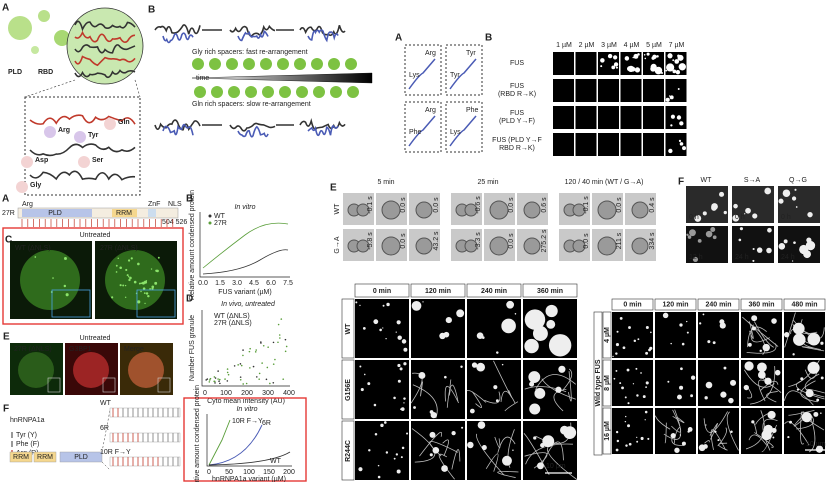 This screenshot has width=832, height=482. What do you see at coordinates (675, 304) in the screenshot?
I see `label: 120 min` at bounding box center [675, 304].